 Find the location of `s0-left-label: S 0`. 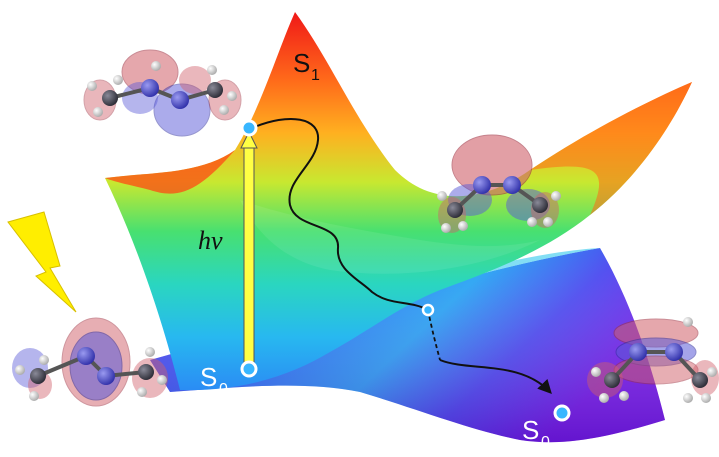

s0-left-label: S 0 is located at coordinates (214, 380).